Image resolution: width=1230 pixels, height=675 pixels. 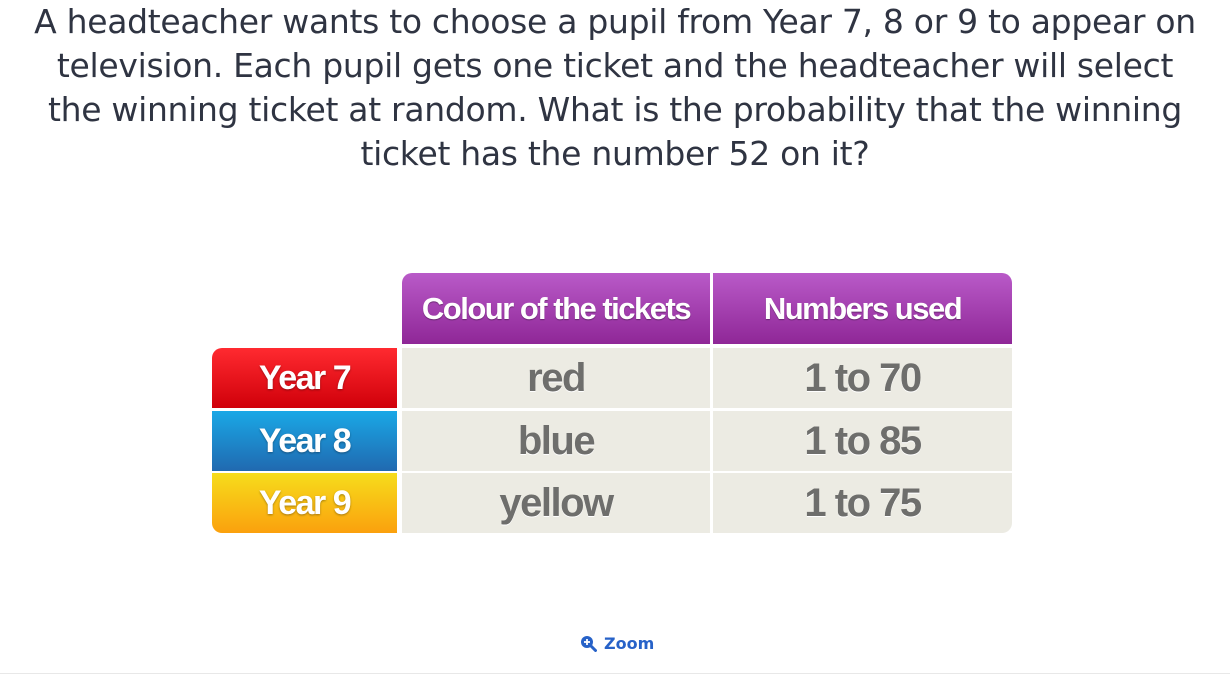 I want to click on cell-colour-year-9: yellow, so click(x=556, y=503).